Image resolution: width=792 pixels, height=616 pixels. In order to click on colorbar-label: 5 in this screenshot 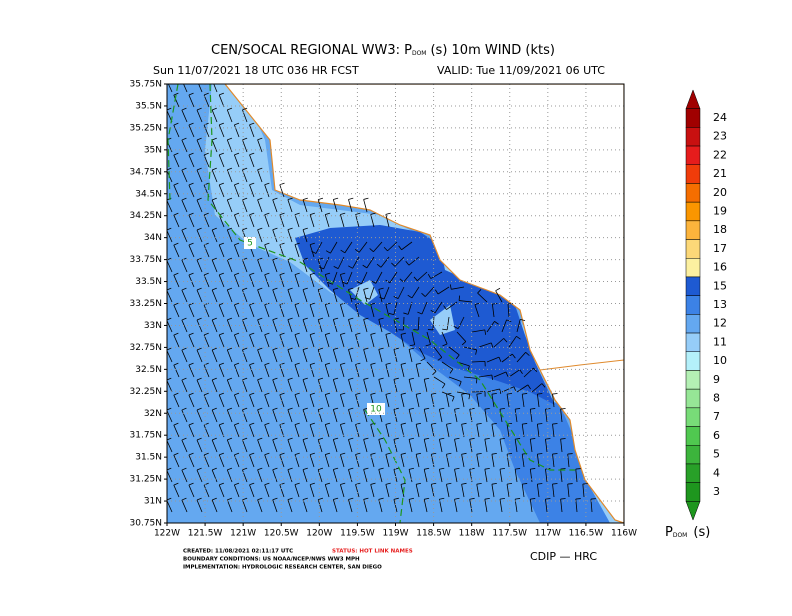, I will do `click(716, 454)`.